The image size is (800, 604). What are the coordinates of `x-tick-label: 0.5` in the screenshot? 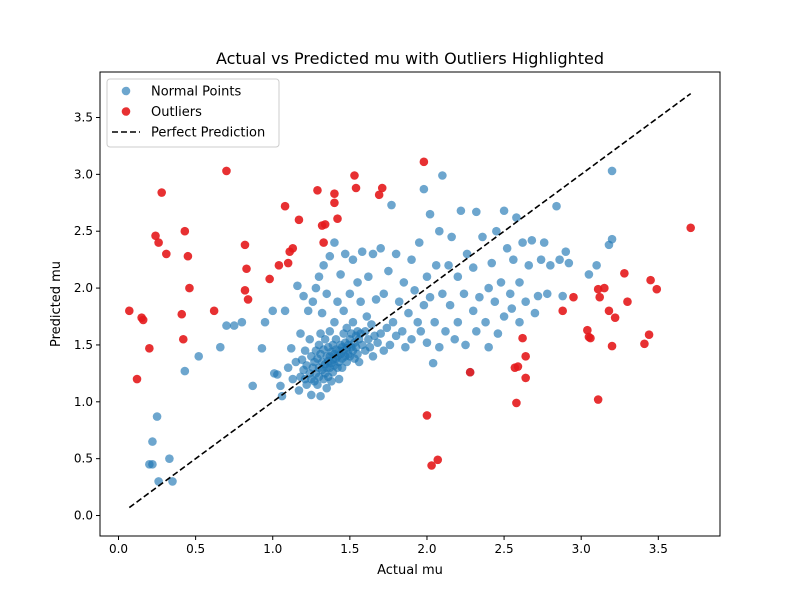 It's located at (195, 549).